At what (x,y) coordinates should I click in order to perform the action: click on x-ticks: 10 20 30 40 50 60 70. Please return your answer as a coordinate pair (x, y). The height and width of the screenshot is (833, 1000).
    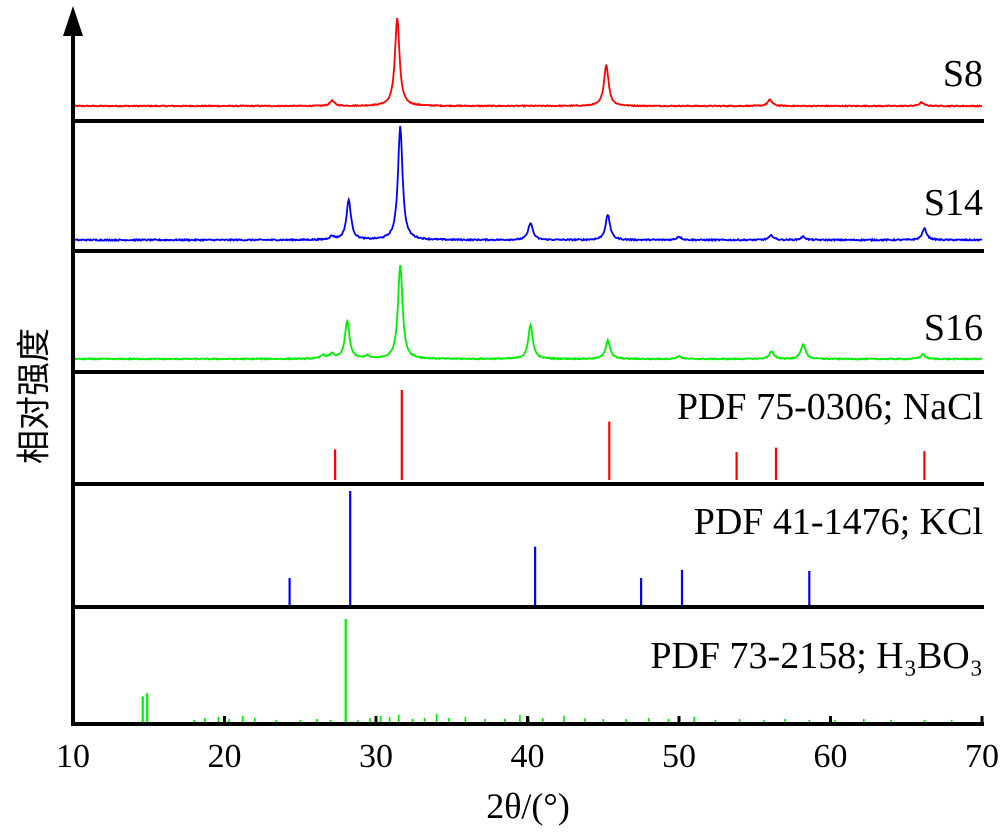
    Looking at the image, I should click on (527, 745).